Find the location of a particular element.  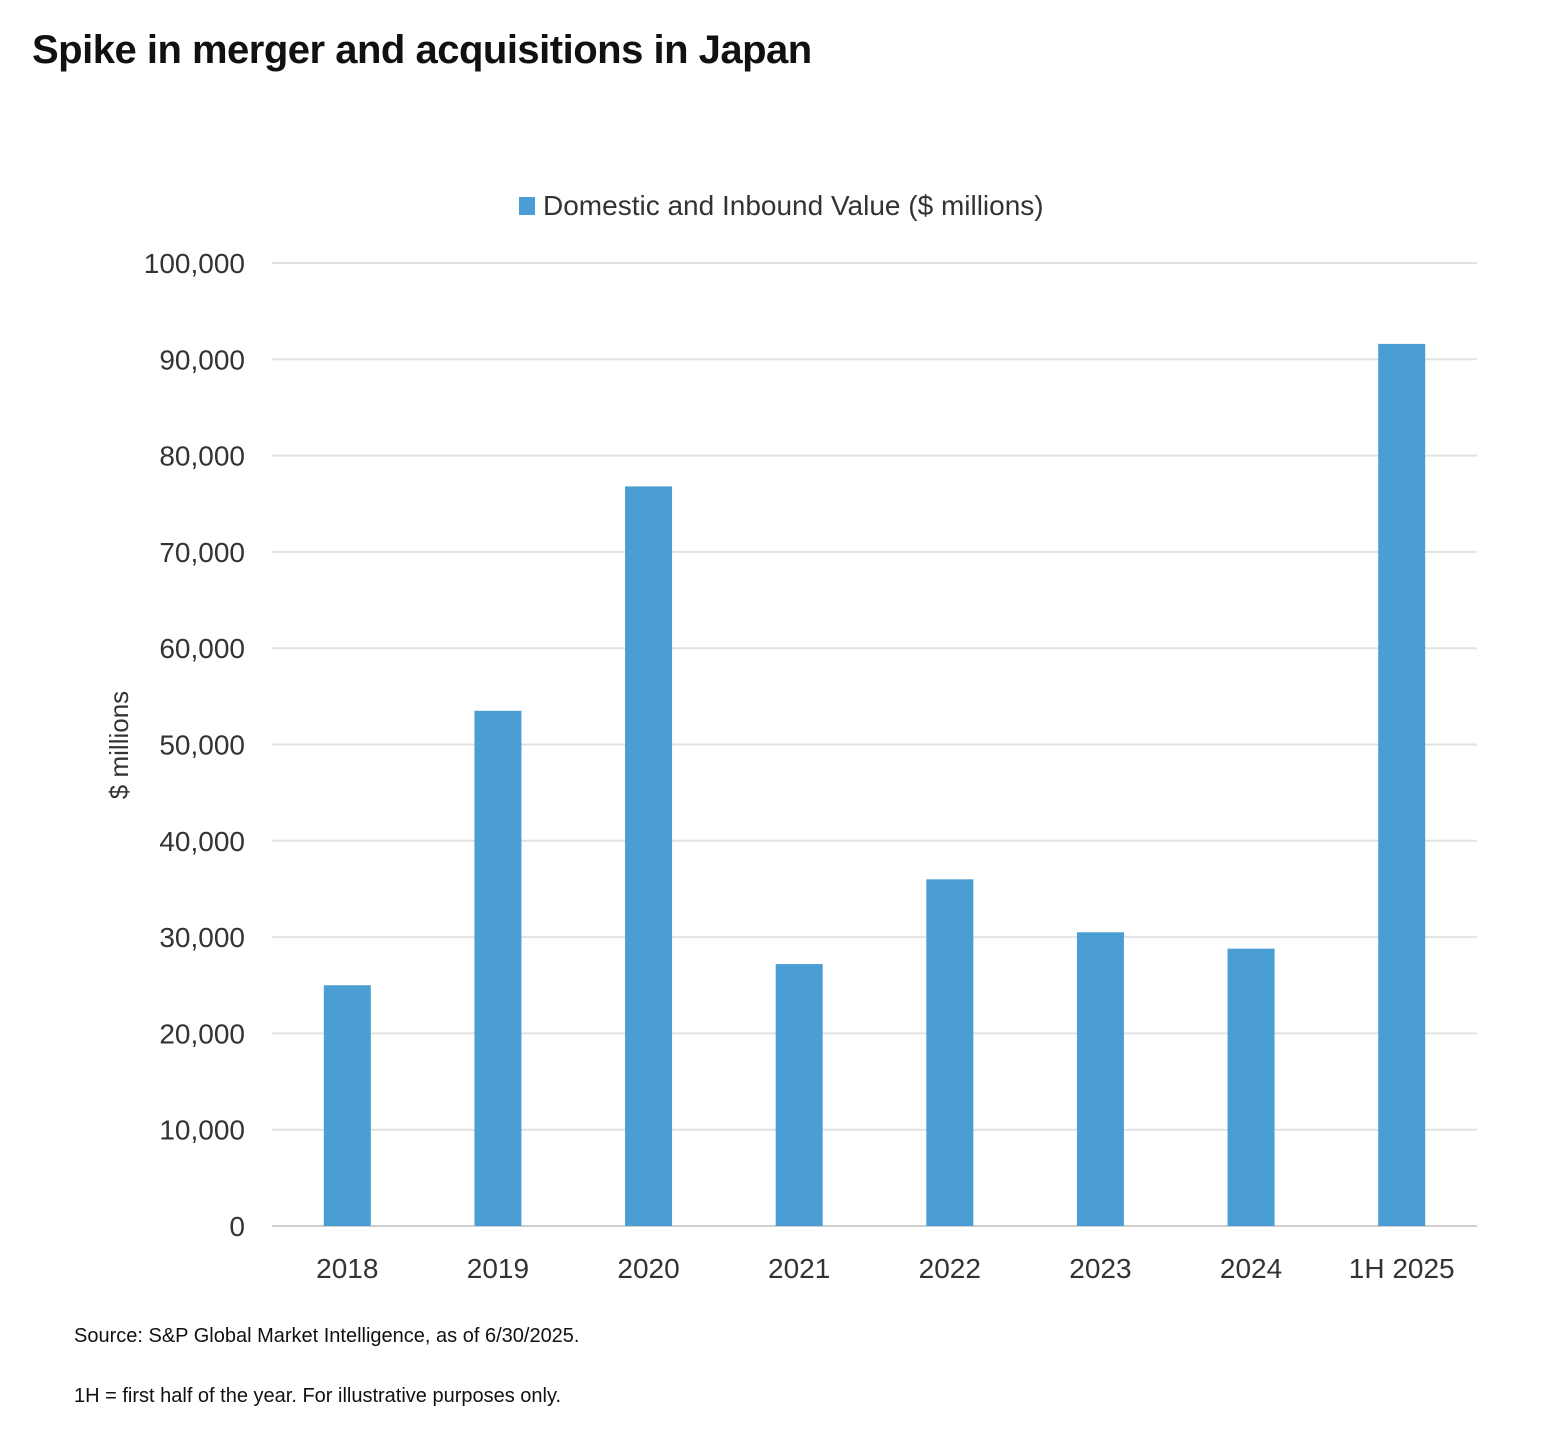

y-tick-label: 50,000 is located at coordinates (202, 745).